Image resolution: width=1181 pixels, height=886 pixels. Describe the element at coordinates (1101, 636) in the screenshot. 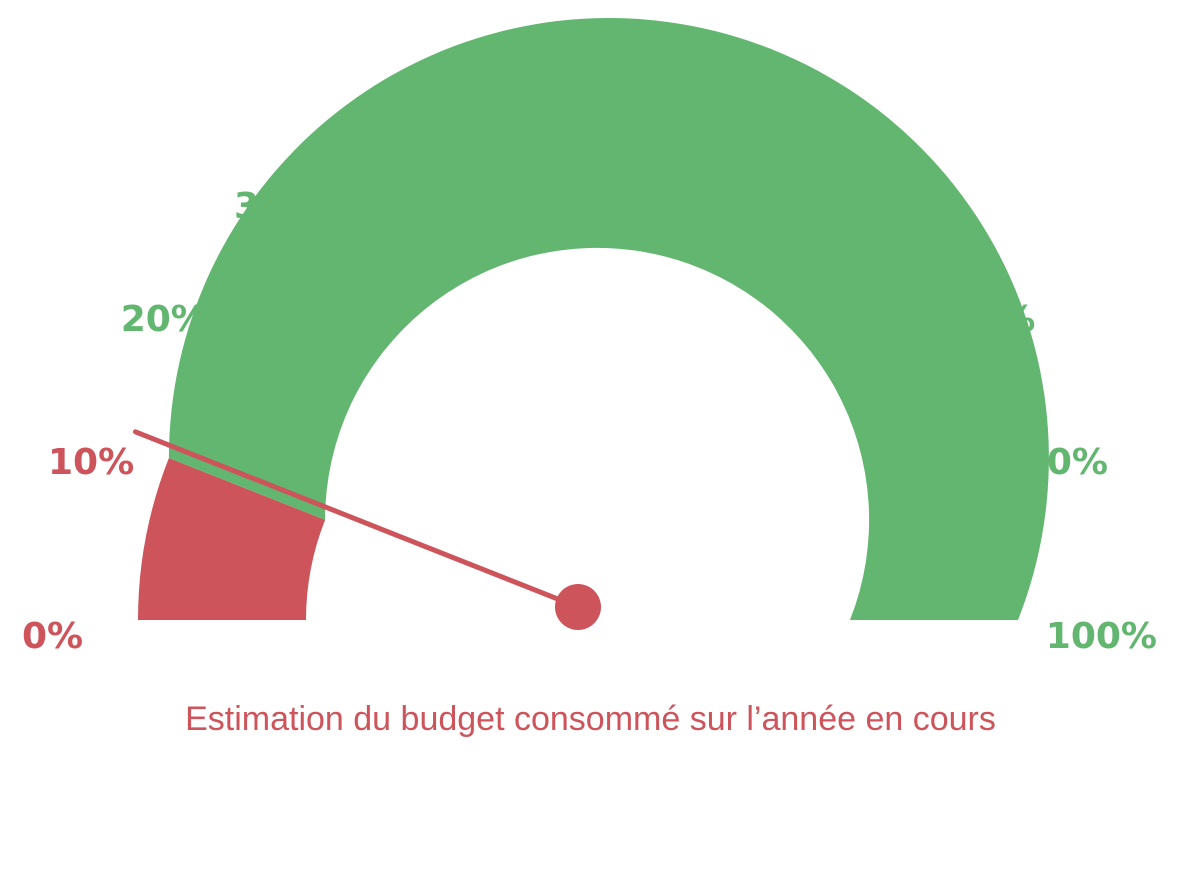

I see `tick-label-100: 100%` at that location.